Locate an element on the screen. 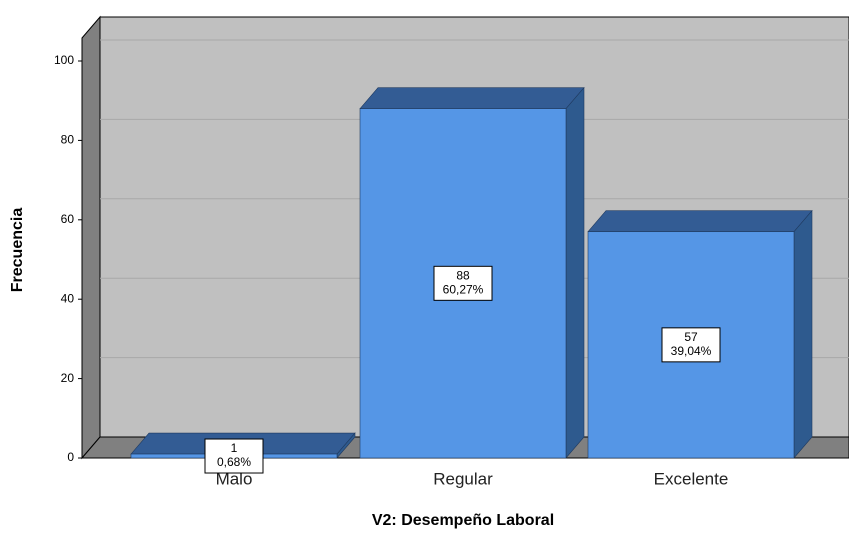  y-tick-label: 20 is located at coordinates (68, 378).